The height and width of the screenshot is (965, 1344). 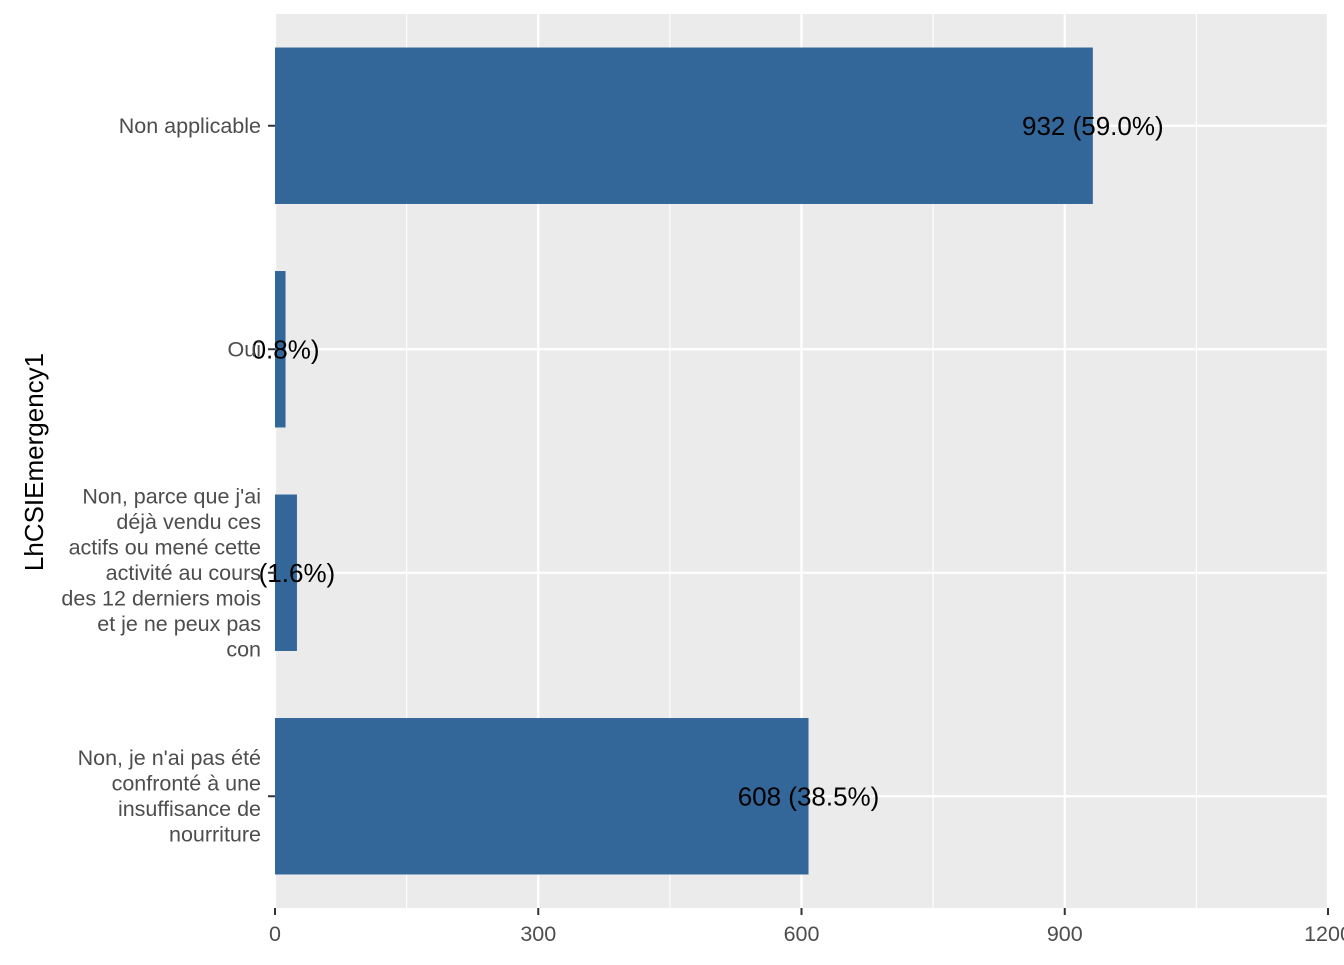 What do you see at coordinates (538, 934) in the screenshot?
I see `x-tick-label: 300` at bounding box center [538, 934].